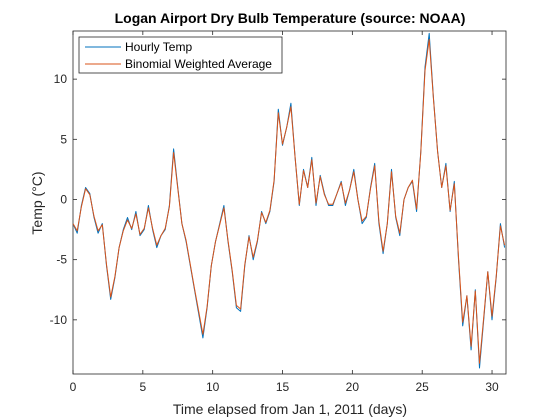 The image size is (560, 420). Describe the element at coordinates (142, 387) in the screenshot. I see `x-tick-label: 5` at that location.